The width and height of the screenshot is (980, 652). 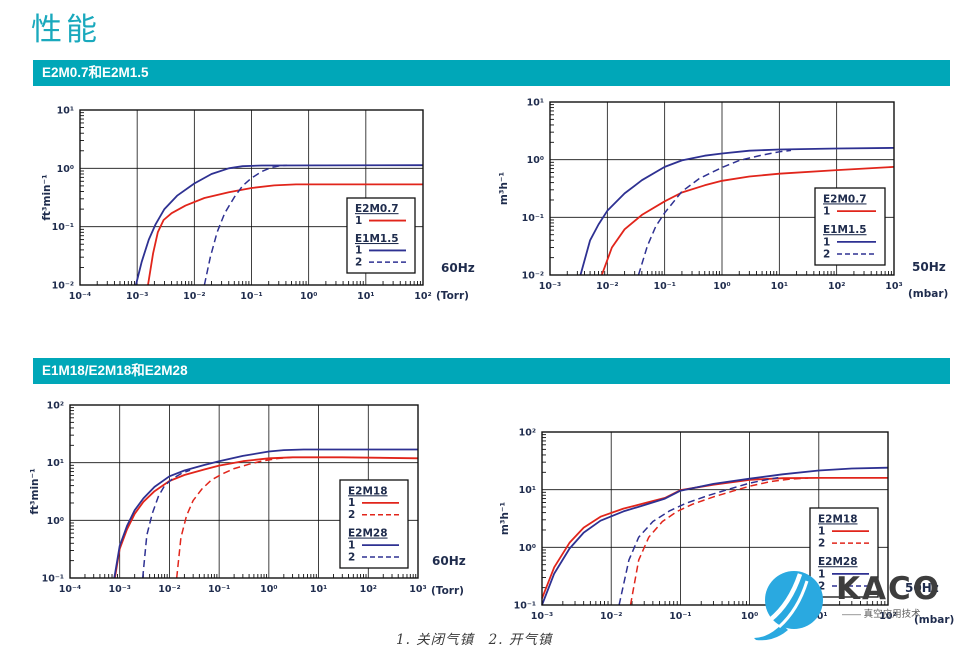 What do you see at coordinates (747, 221) in the screenshot?
I see `series-E2M0.7-1` at bounding box center [747, 221].